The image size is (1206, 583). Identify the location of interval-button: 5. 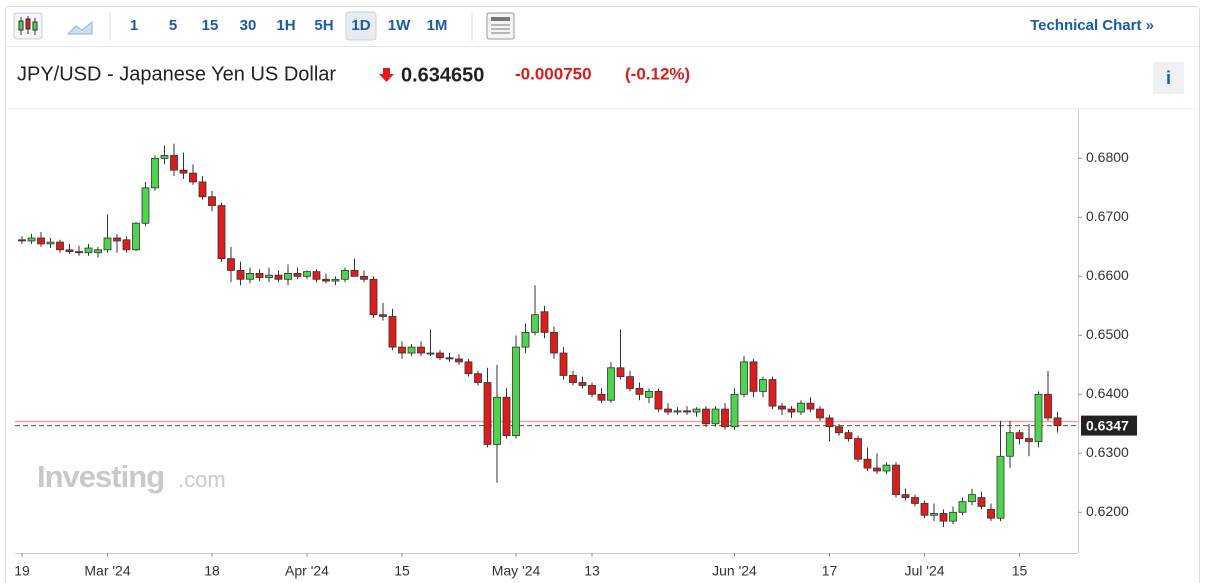
(173, 25).